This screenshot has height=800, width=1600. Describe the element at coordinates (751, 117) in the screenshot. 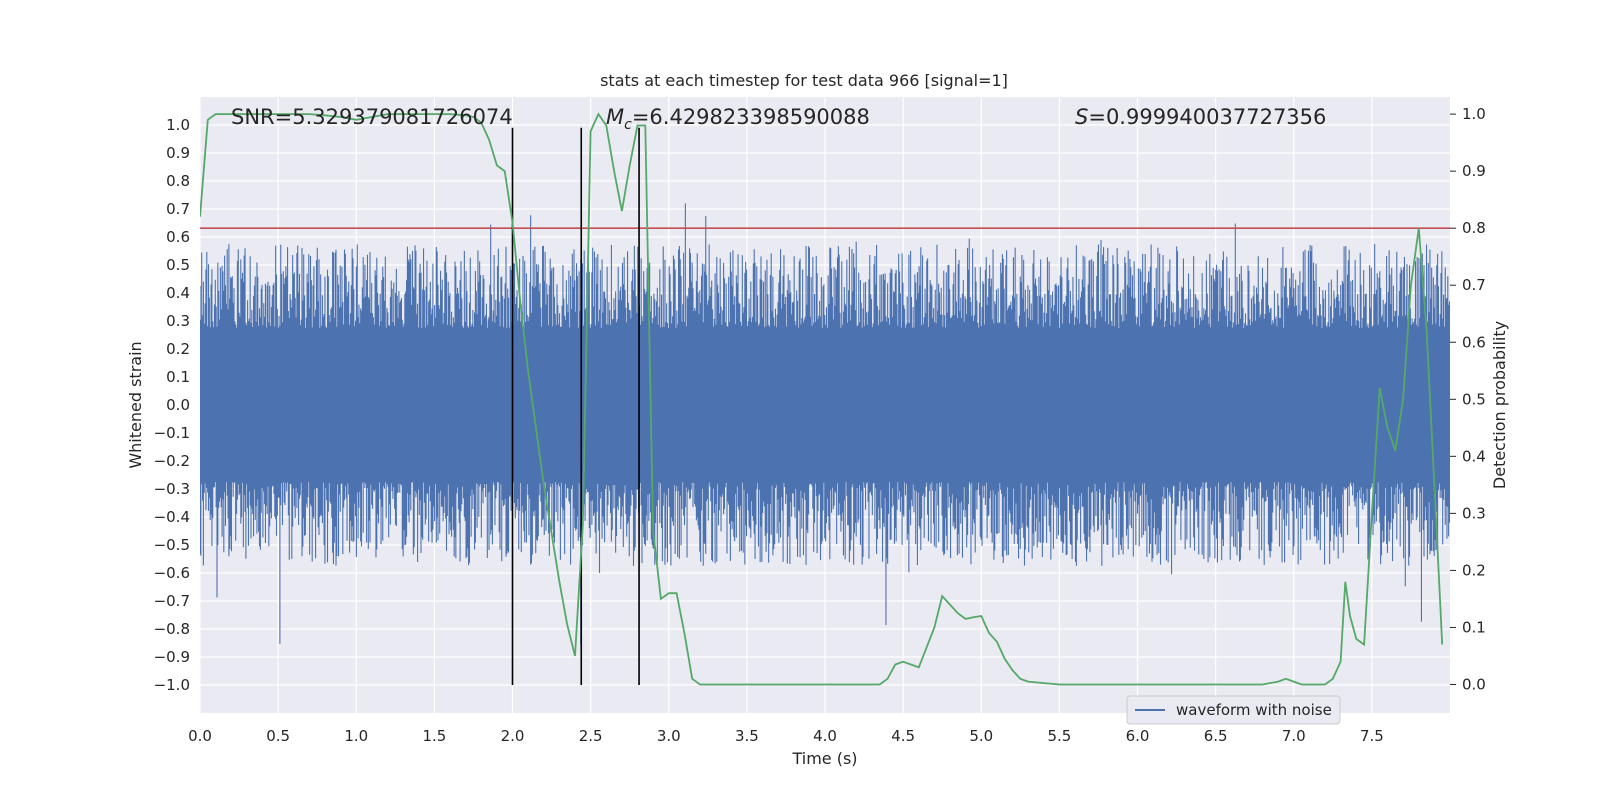

I see `chirp-mass-value: =6.429823398590088` at that location.